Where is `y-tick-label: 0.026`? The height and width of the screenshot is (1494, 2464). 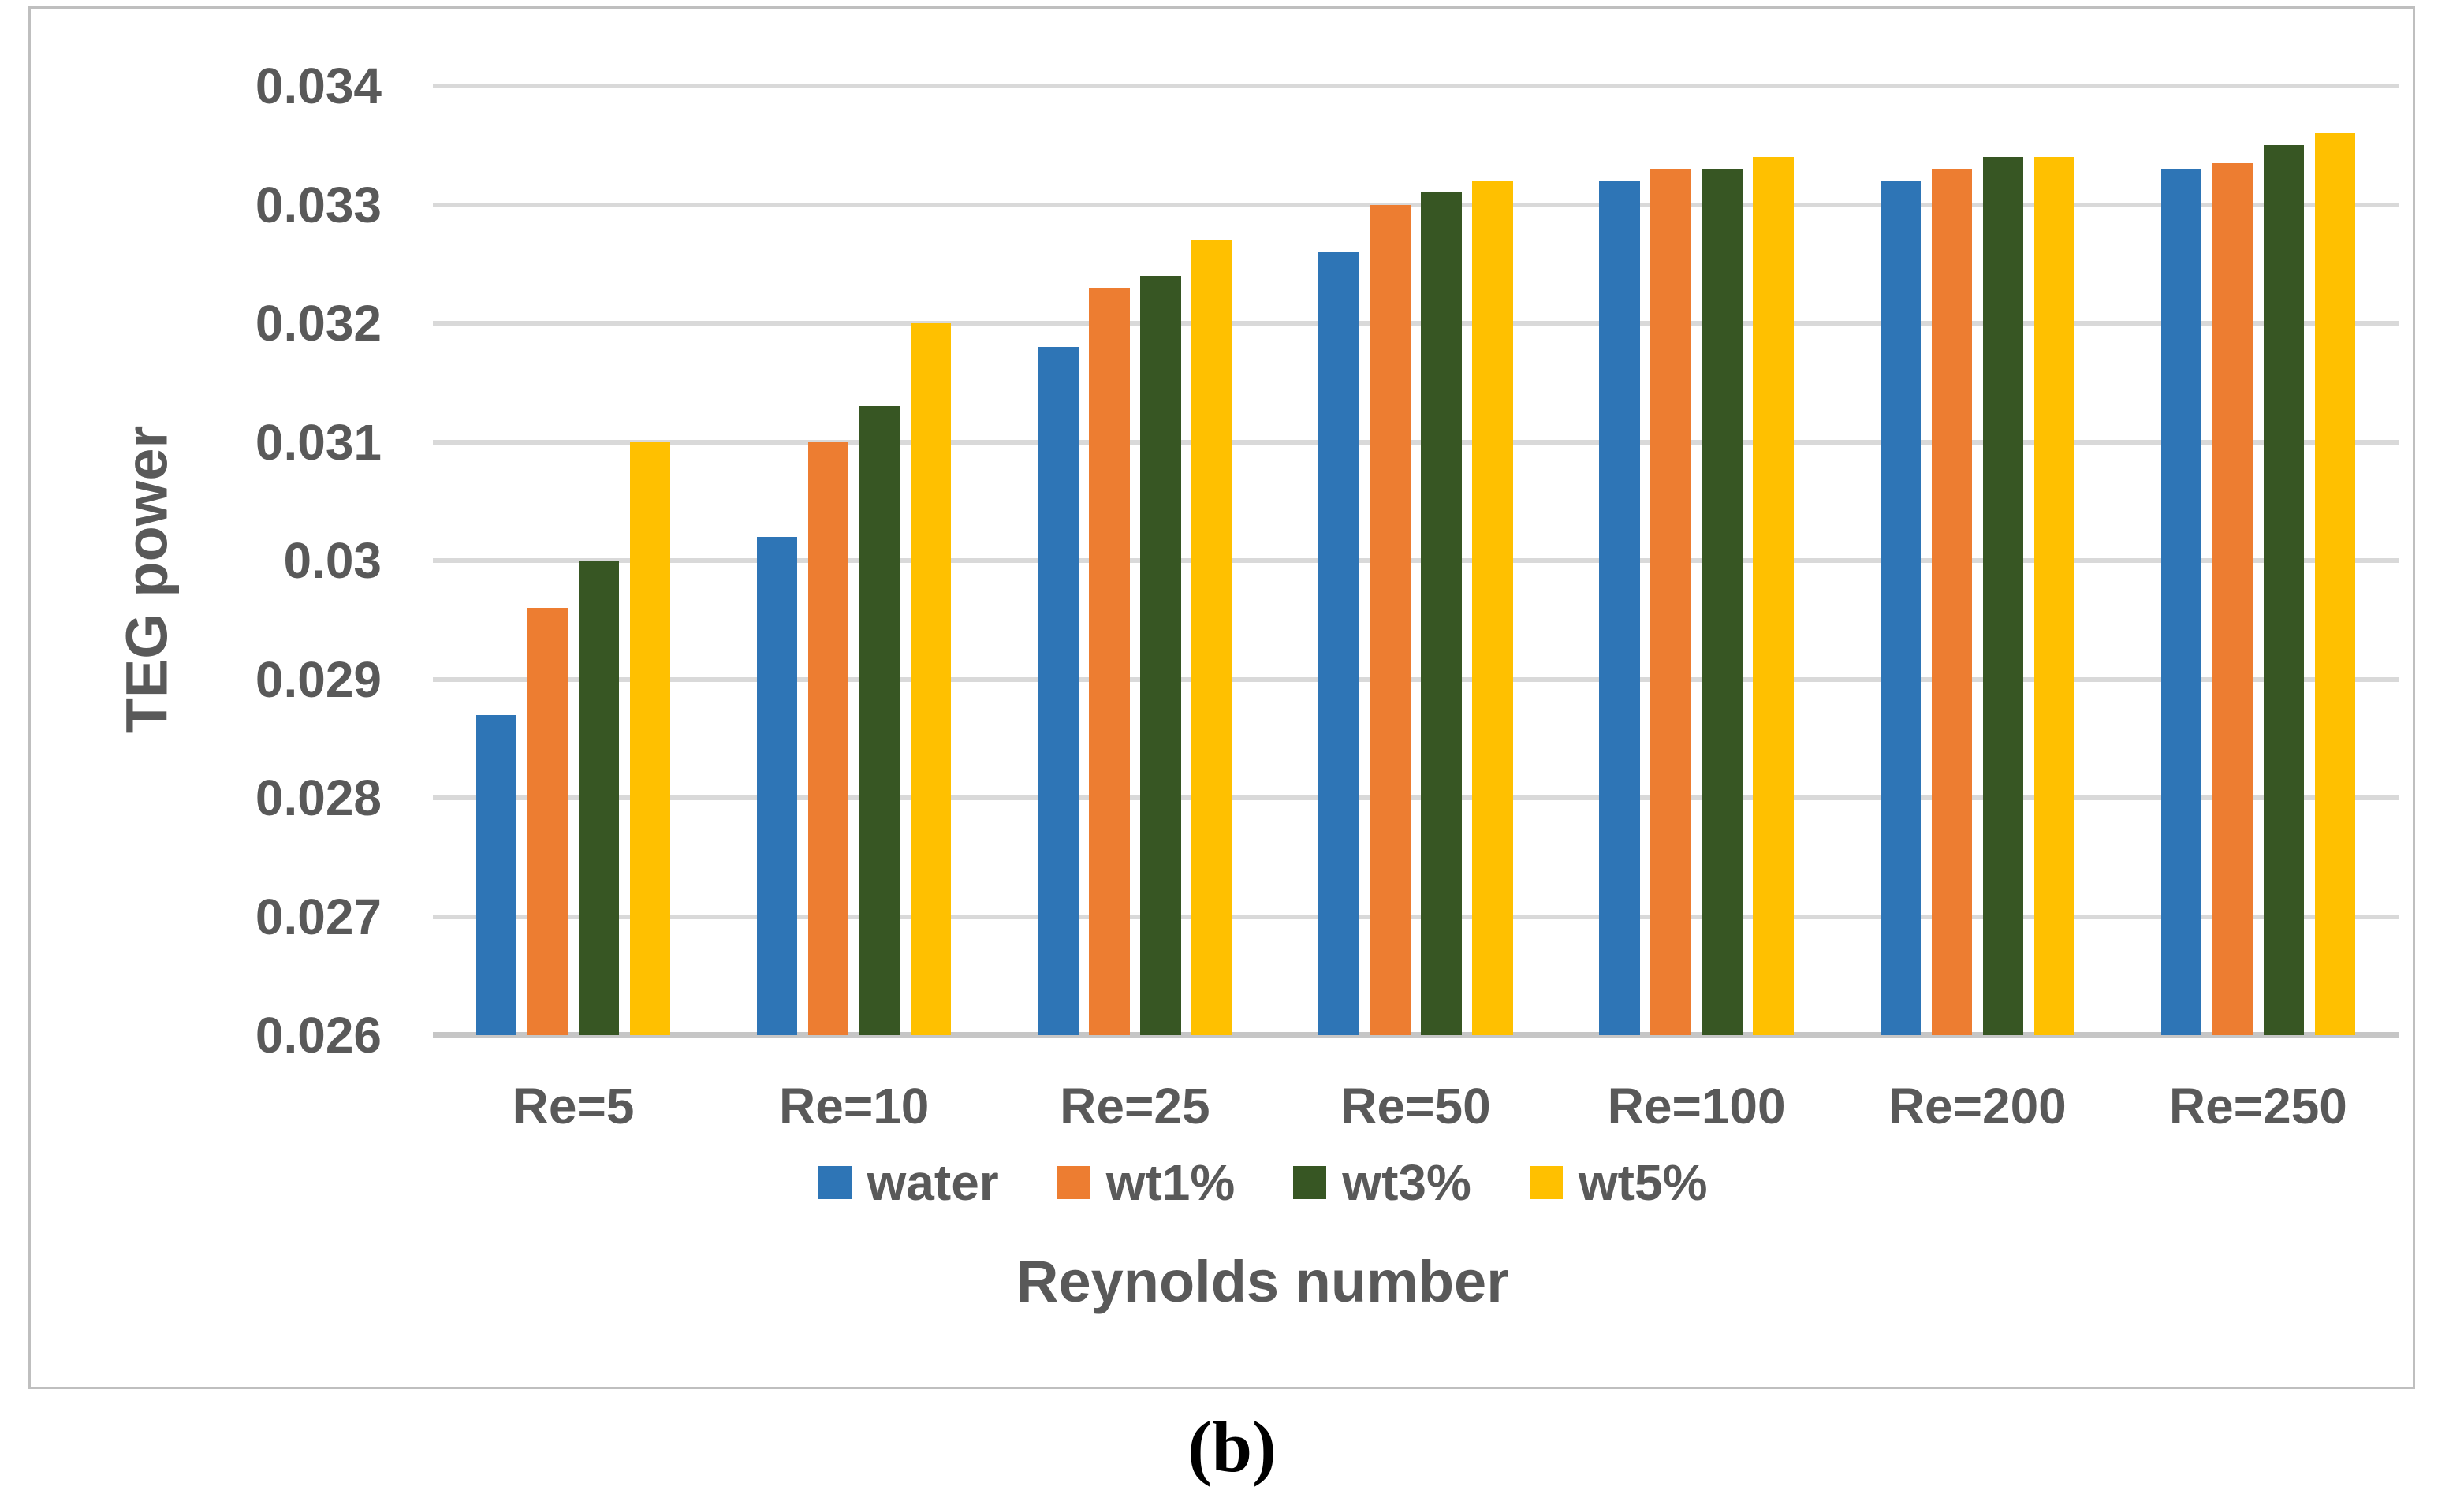
y-tick-label: 0.026 is located at coordinates (318, 1035).